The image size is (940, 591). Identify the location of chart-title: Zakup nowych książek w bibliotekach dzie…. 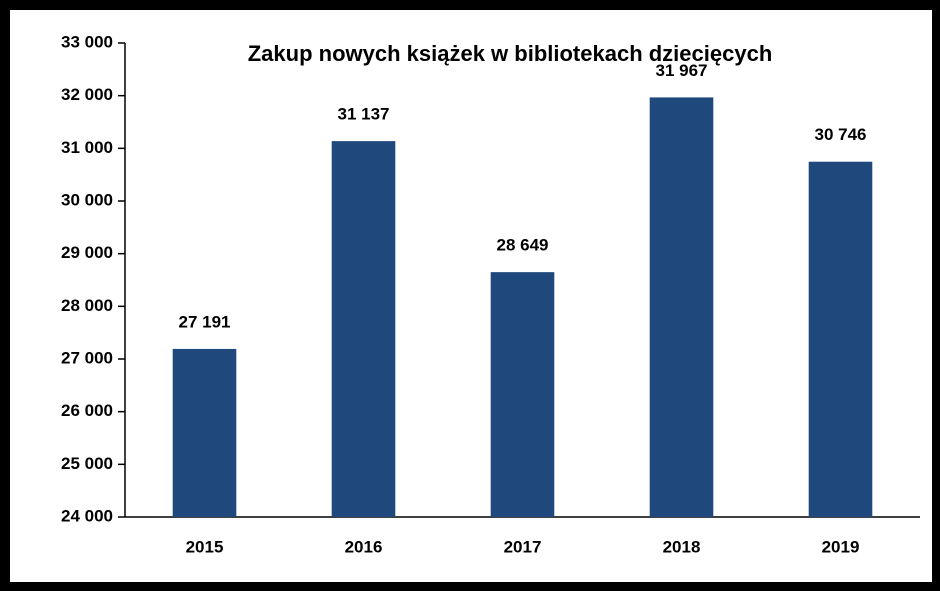
(510, 53).